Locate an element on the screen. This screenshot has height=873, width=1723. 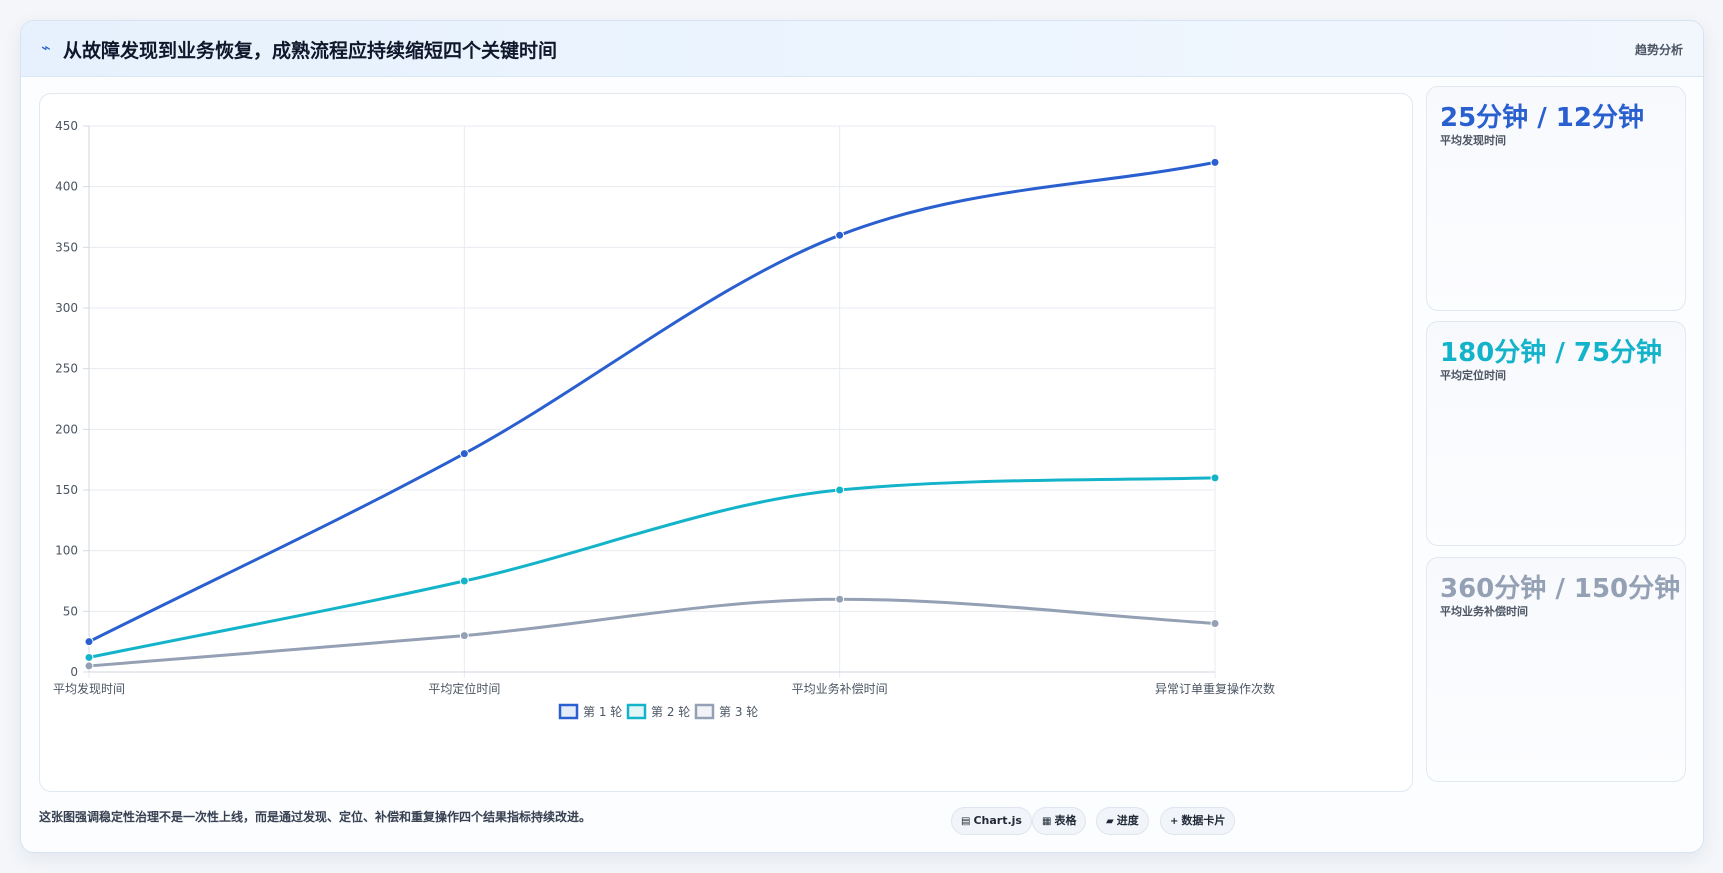
pill-chartjs: ▤ Chart.js is located at coordinates (991, 821).